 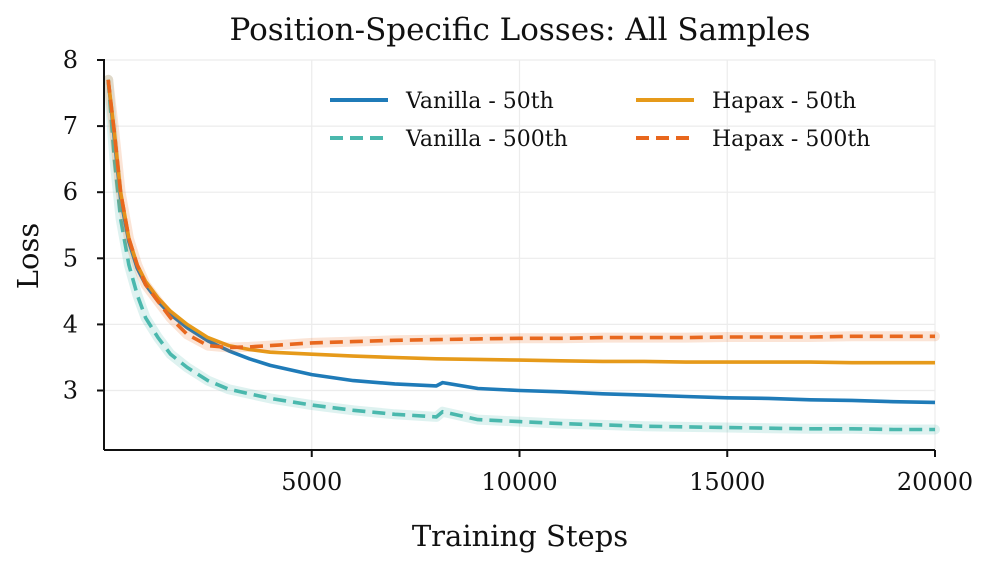 What do you see at coordinates (791, 139) in the screenshot?
I see `legend-label-3: Hapax - 500th` at bounding box center [791, 139].